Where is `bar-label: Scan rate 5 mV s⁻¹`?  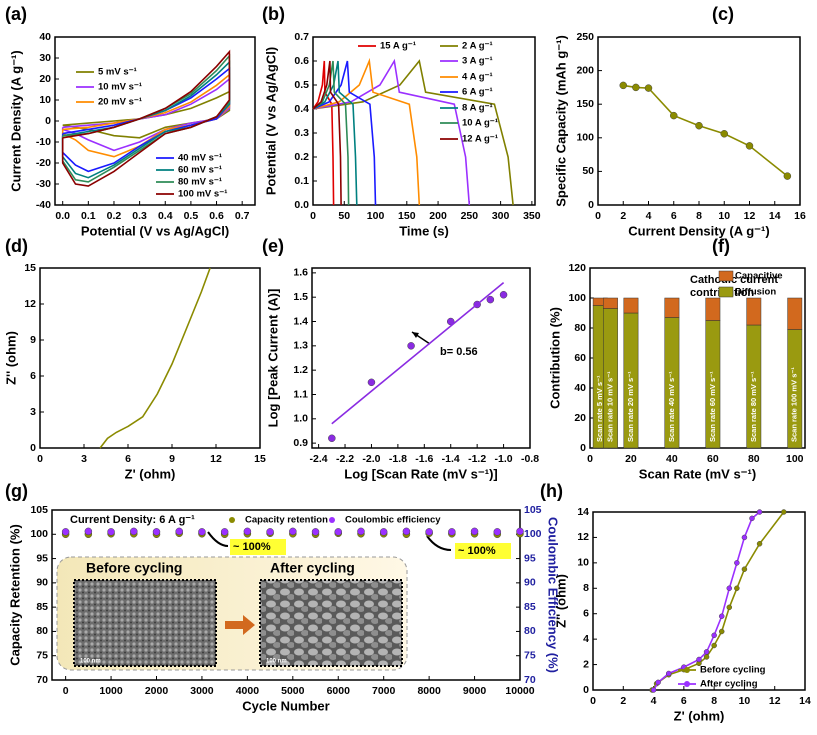 bar-label: Scan rate 5 mV s⁻¹ is located at coordinates (599, 408).